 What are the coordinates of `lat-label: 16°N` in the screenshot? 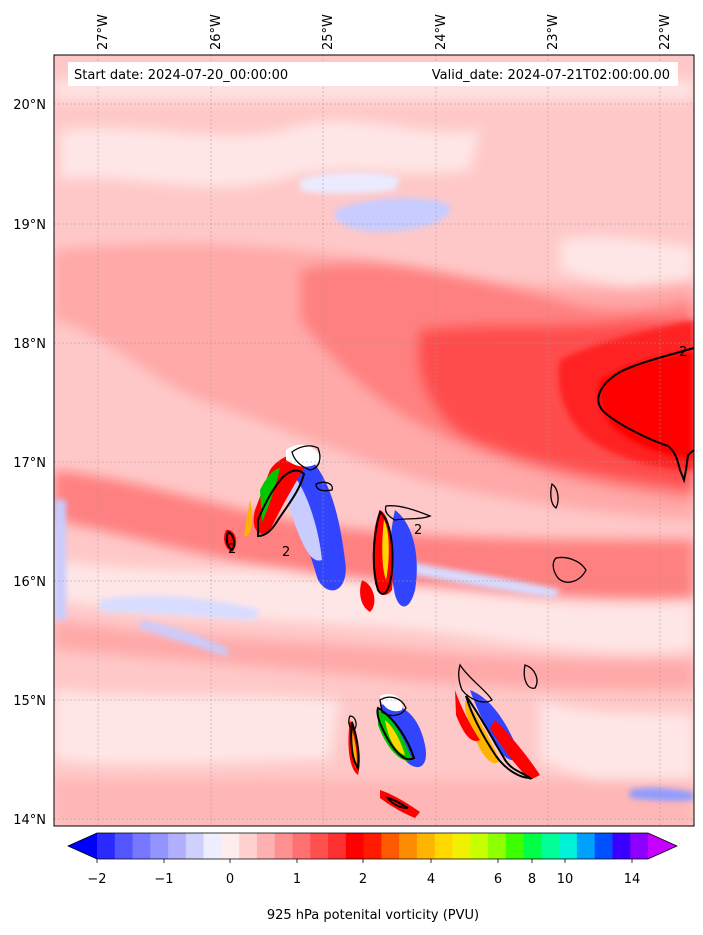 It's located at (29, 582).